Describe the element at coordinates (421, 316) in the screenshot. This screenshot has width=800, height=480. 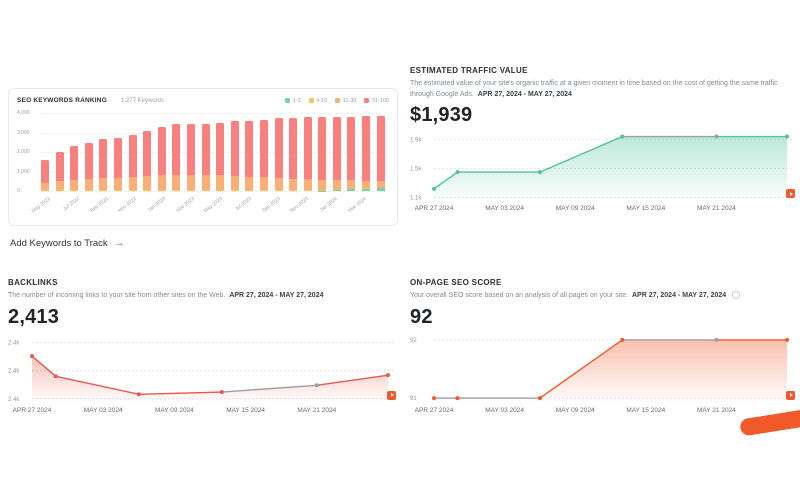
I see `seo-score-value: 92` at that location.